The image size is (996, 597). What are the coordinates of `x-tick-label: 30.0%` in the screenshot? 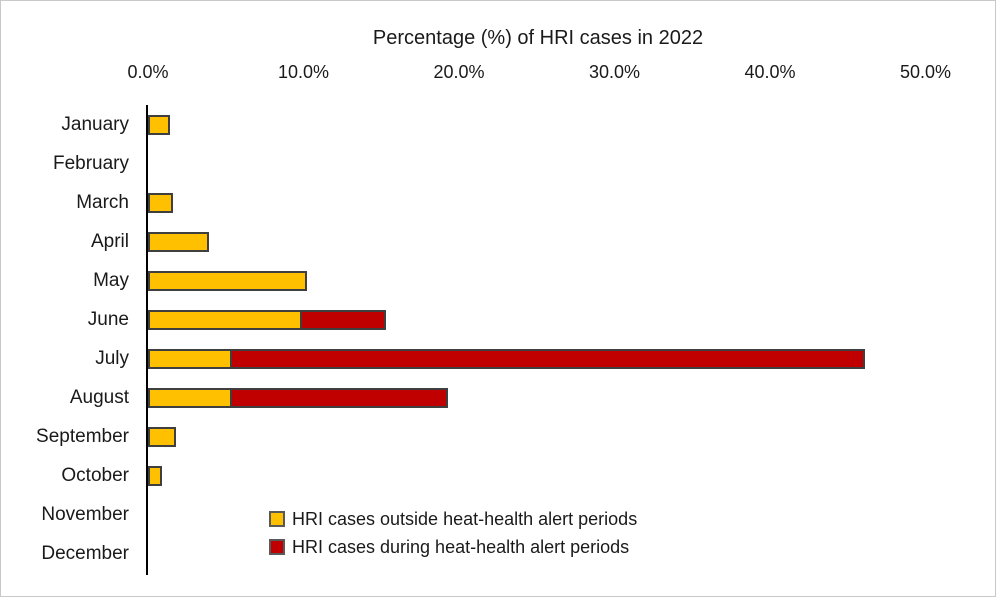 It's located at (614, 72).